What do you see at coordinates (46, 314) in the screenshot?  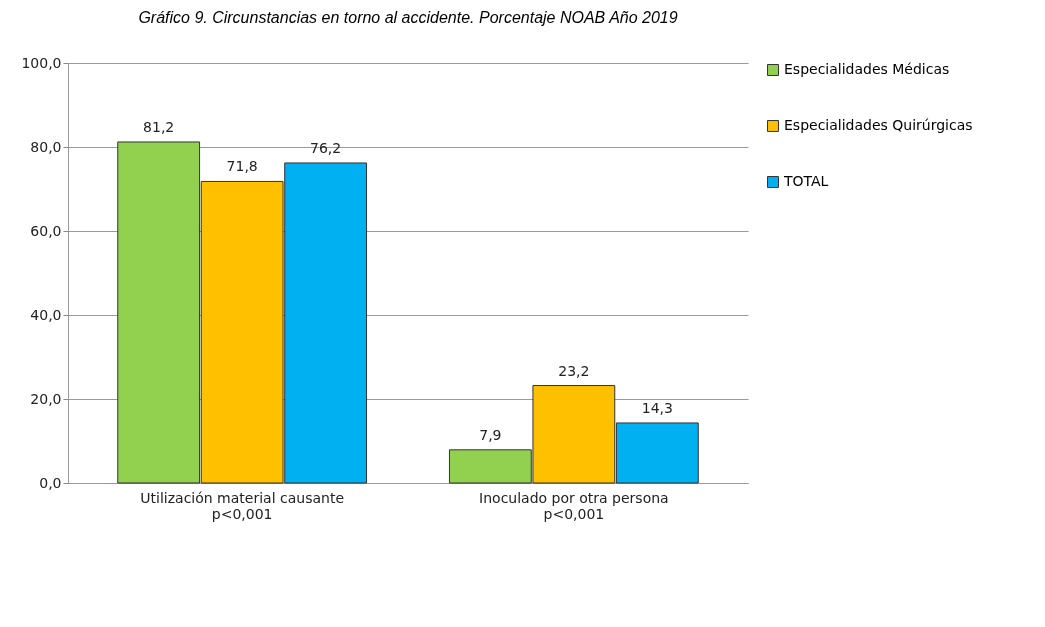 I see `y-tick-label: 40,0` at bounding box center [46, 314].